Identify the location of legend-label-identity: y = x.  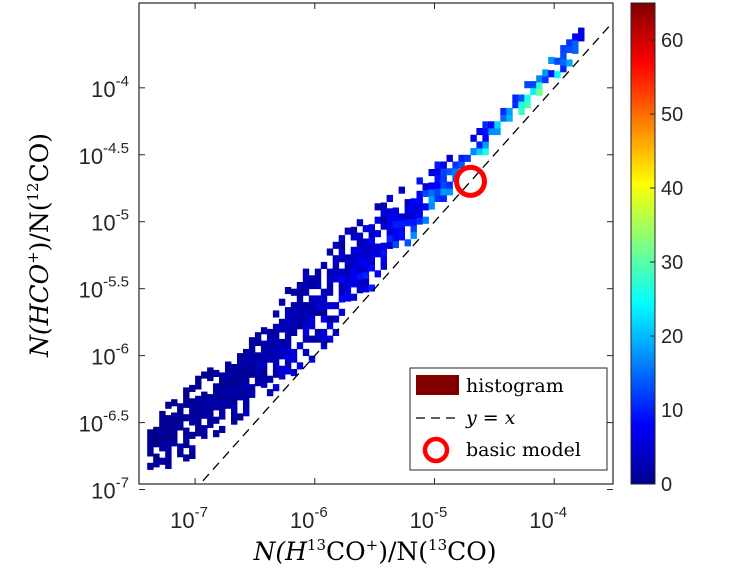
(490, 418).